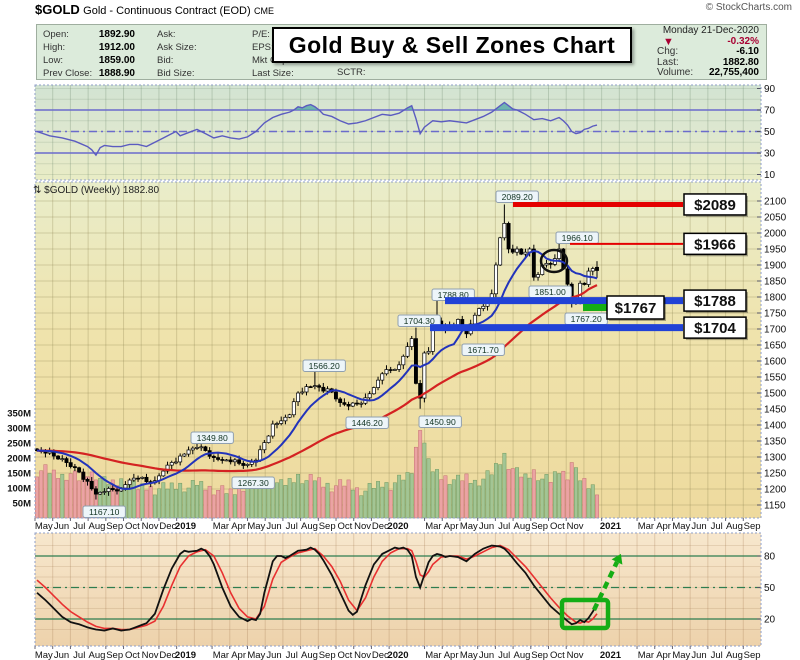 The width and height of the screenshot is (800, 660). I want to click on svg-text: 1200, so click(775, 490).